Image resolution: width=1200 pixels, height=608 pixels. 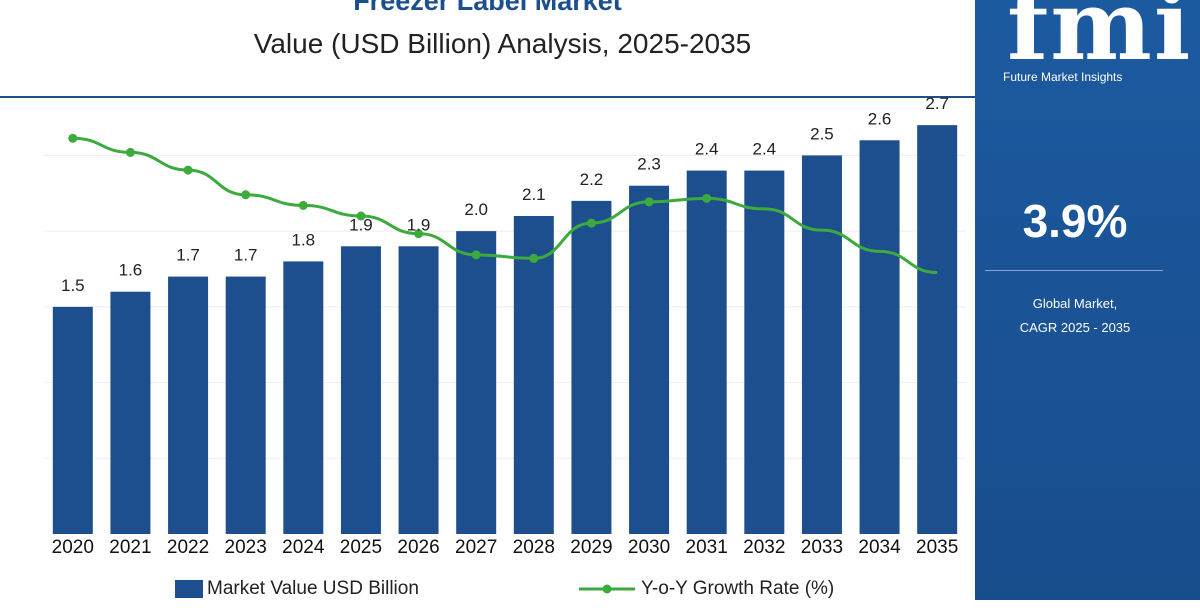 I want to click on bar-2025, so click(x=360, y=390).